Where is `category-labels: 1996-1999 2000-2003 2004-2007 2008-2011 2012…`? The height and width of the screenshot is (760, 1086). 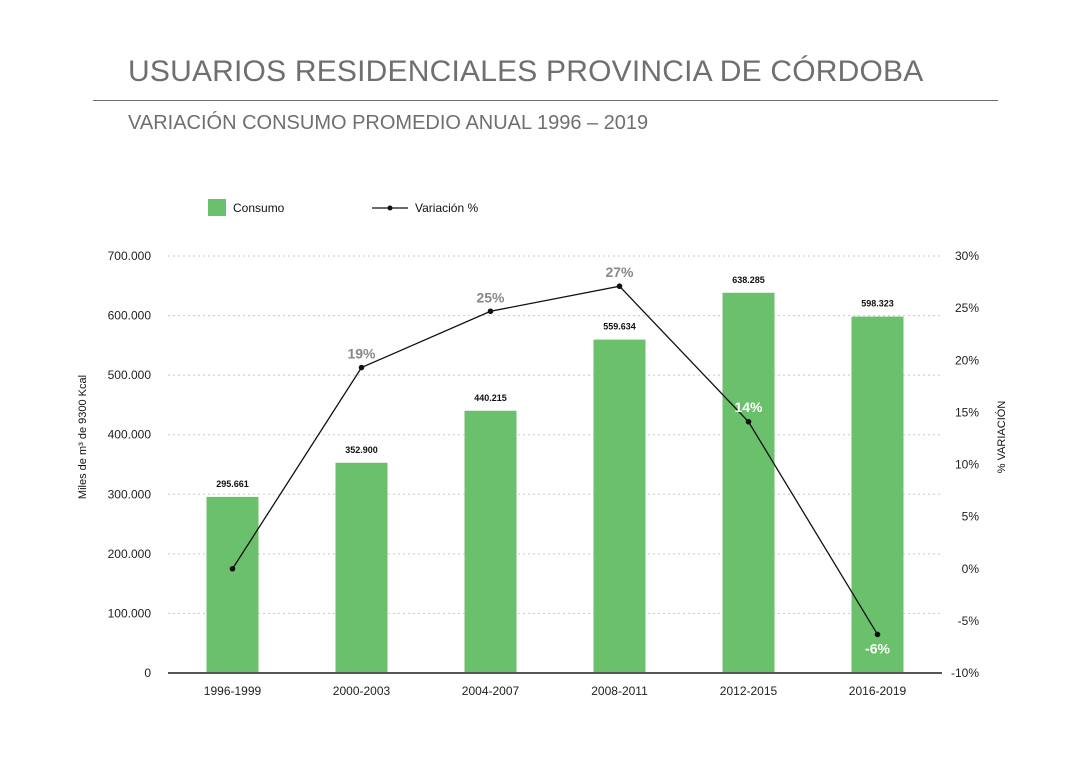
category-labels: 1996-1999 2000-2003 2004-2007 2008-2011 2012… is located at coordinates (555, 691).